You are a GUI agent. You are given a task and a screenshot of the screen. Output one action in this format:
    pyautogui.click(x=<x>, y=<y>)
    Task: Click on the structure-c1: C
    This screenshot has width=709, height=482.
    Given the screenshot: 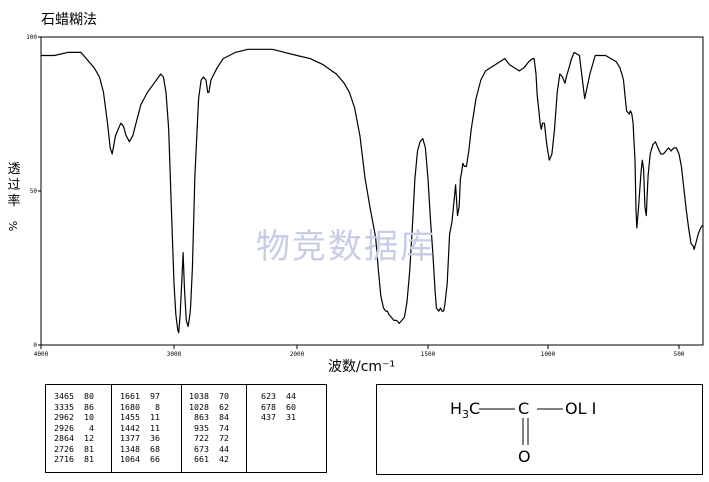 What is the action you would take?
    pyautogui.click(x=475, y=408)
    